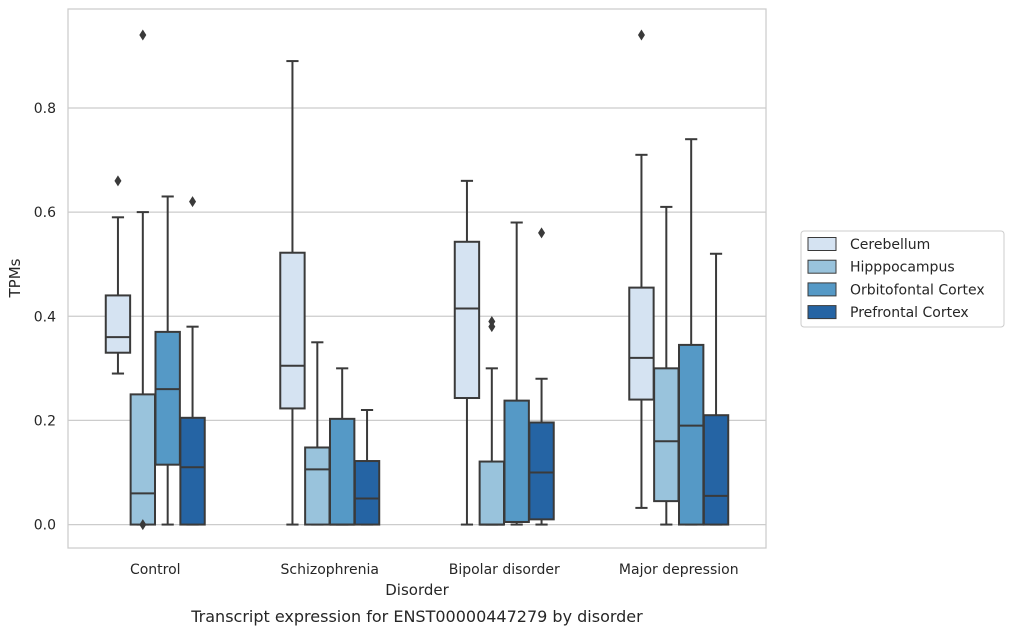 This screenshot has height=634, width=1014. I want to click on legend-label: Hipppocampus, so click(902, 268).